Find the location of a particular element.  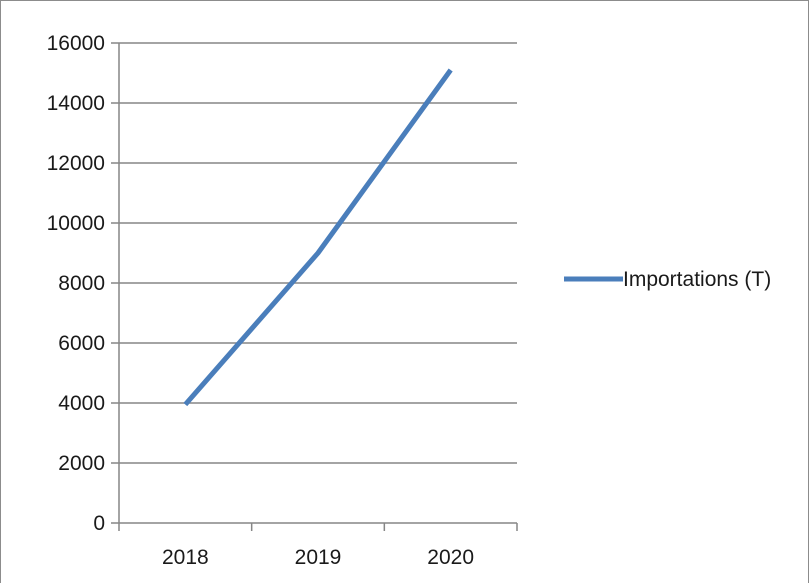

y-tick-label: 12000 is located at coordinates (76, 163).